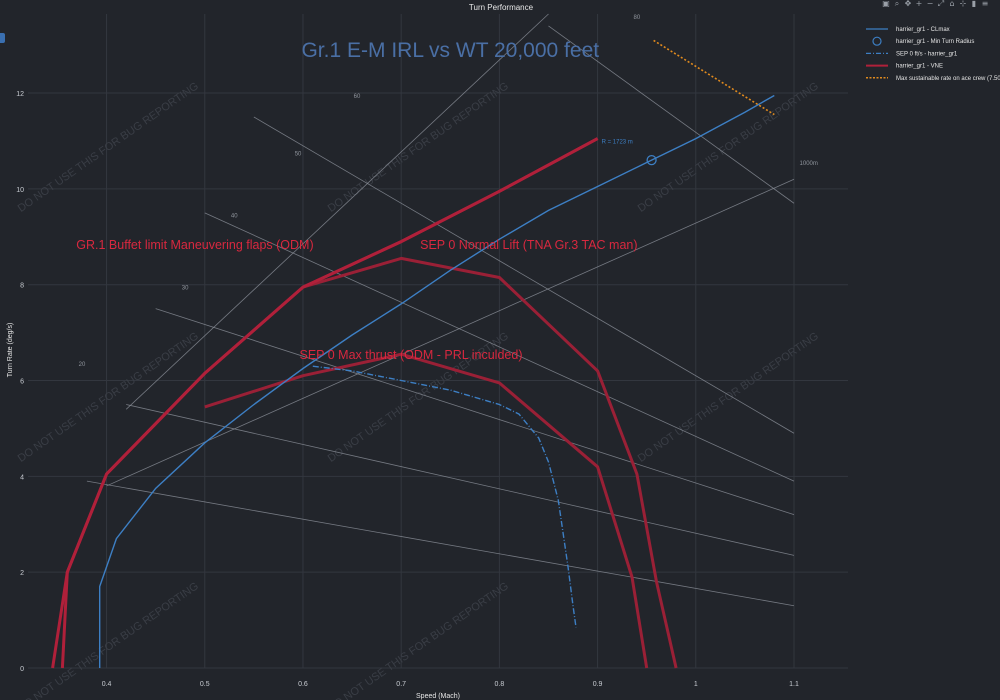 The image size is (1000, 700). Describe the element at coordinates (651, 160) in the screenshot. I see `min-turn-radius-marker` at that location.